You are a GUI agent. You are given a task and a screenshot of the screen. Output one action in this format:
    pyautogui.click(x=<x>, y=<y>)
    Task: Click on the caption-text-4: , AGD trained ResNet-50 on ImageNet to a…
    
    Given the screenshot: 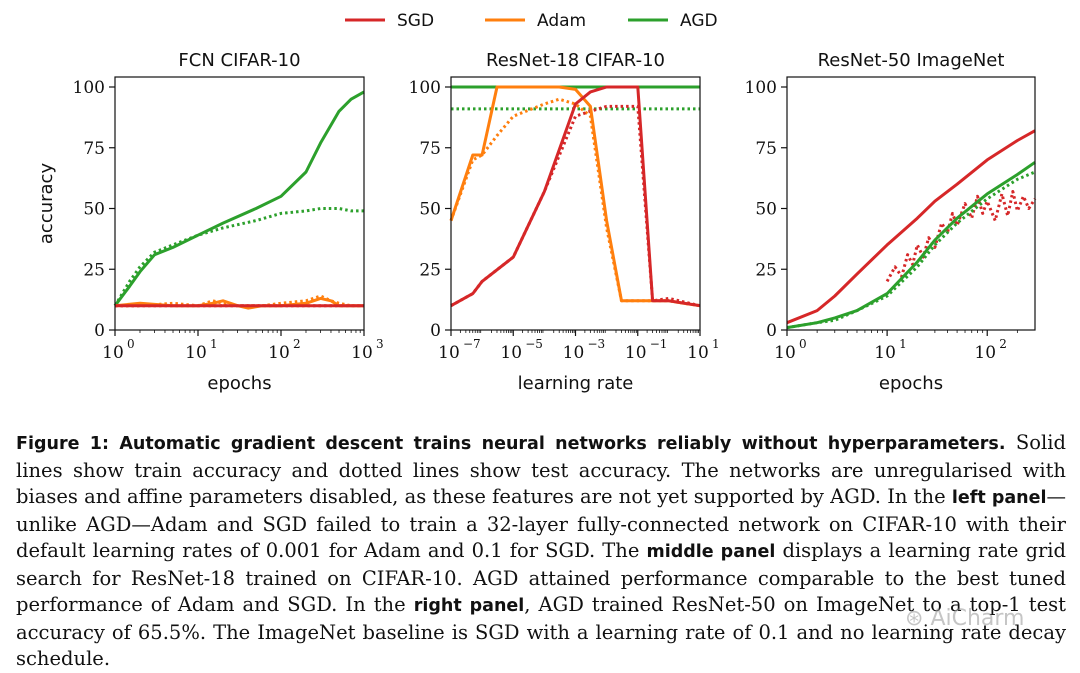 What is the action you would take?
    pyautogui.click(x=541, y=631)
    